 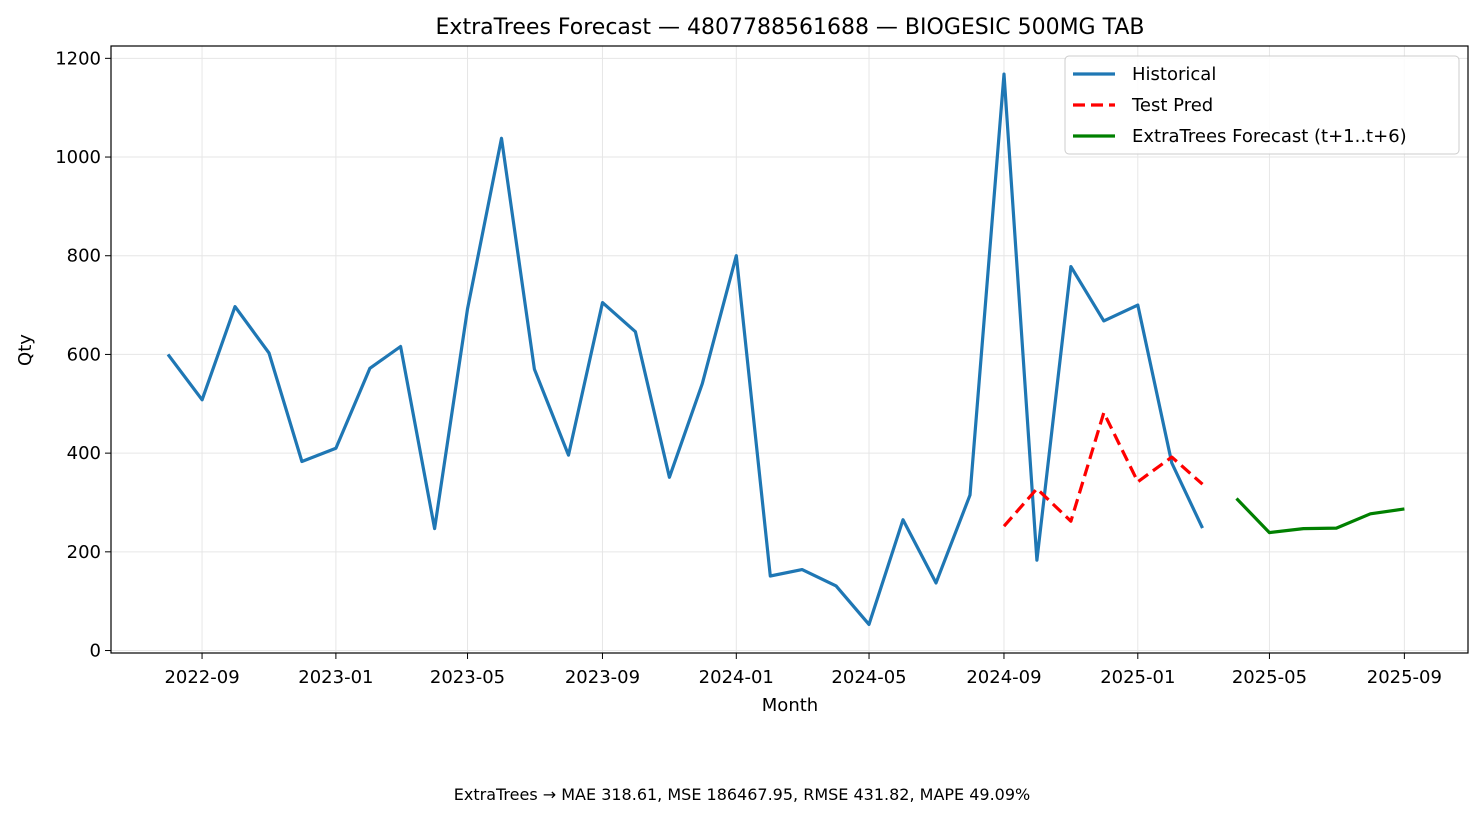 What do you see at coordinates (1404, 677) in the screenshot?
I see `x-tick-label: 2025-09` at bounding box center [1404, 677].